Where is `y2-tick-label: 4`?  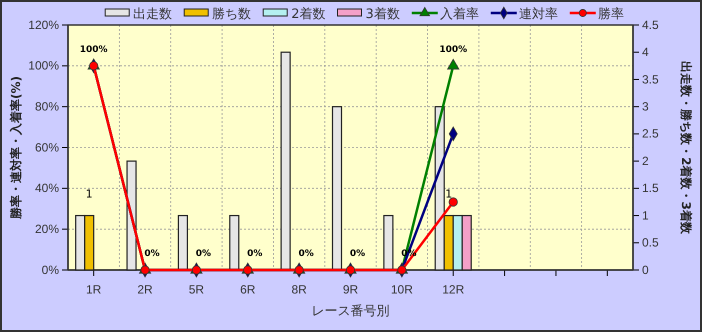
y2-tick-label: 4 is located at coordinates (645, 52).